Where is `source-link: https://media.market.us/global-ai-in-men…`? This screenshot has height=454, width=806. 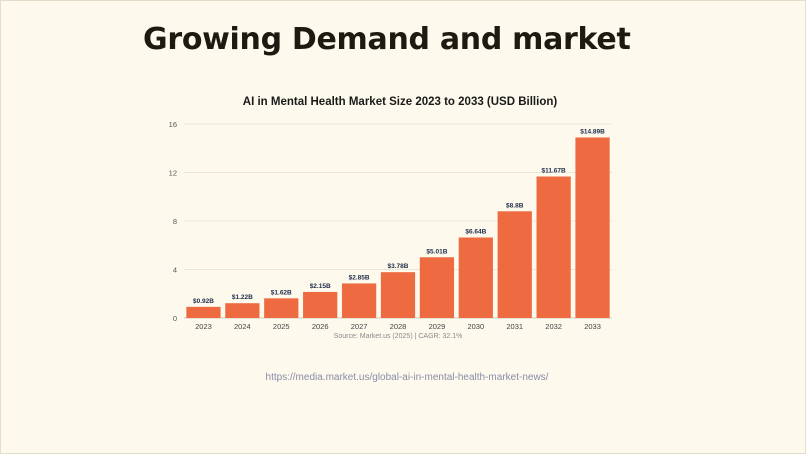 source-link: https://media.market.us/global-ai-in-men… is located at coordinates (407, 377).